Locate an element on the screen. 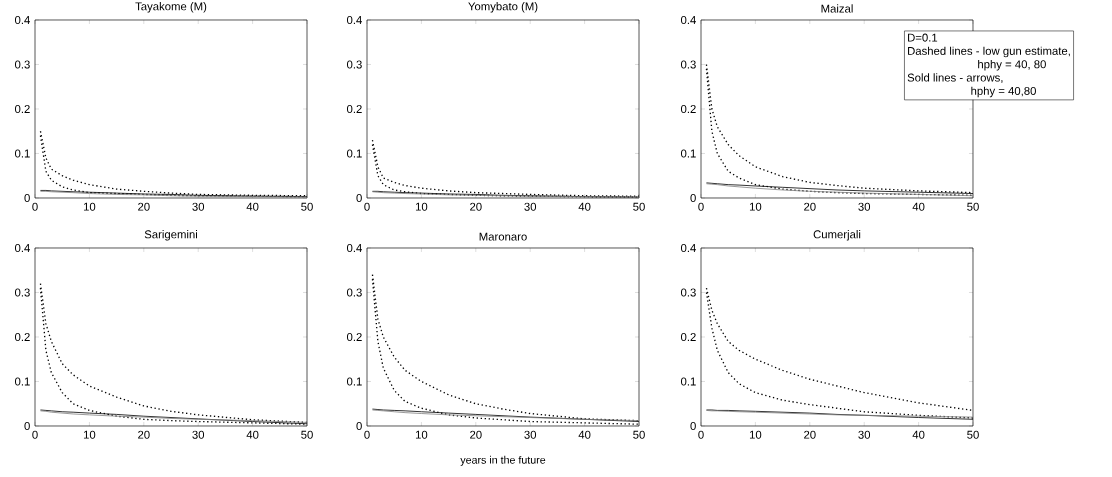  chart-title: Sarigemini is located at coordinates (171, 235).